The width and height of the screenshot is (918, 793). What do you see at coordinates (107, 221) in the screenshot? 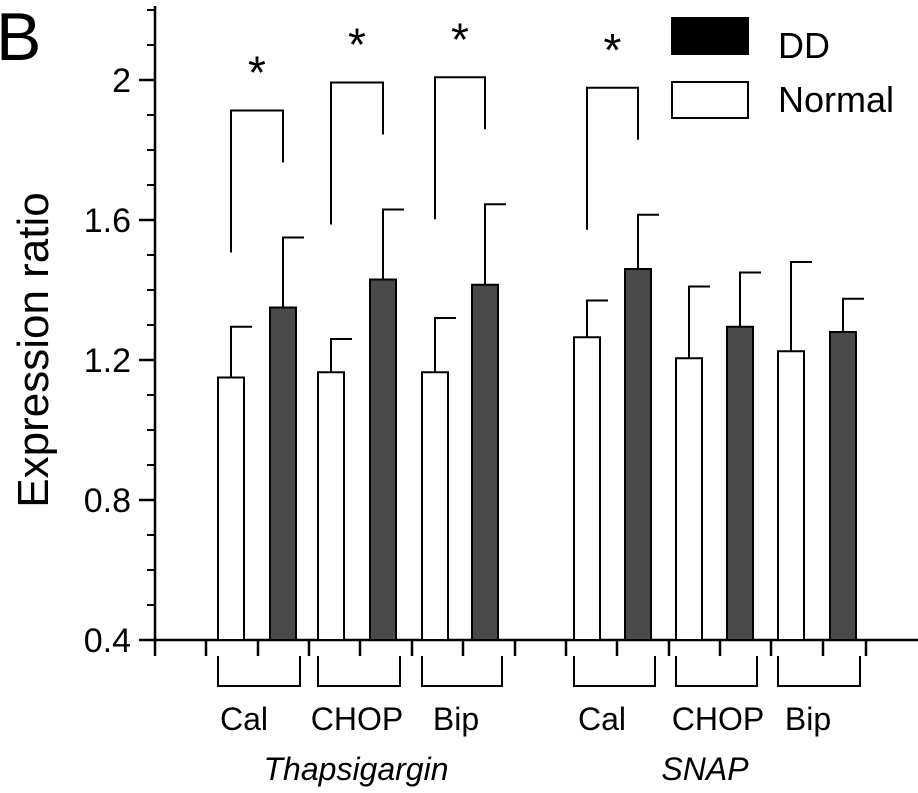
I see `y-tick-label: 1.6` at bounding box center [107, 221].